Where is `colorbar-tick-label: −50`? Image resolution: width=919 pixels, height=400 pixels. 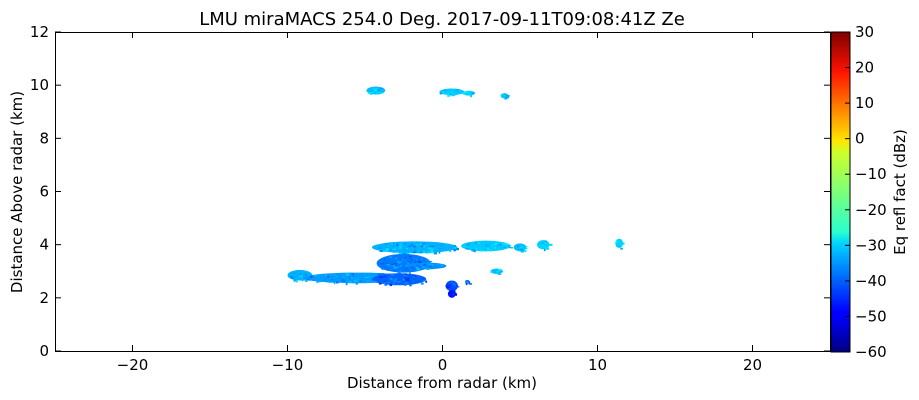 colorbar-tick-label: −50 is located at coordinates (871, 316).